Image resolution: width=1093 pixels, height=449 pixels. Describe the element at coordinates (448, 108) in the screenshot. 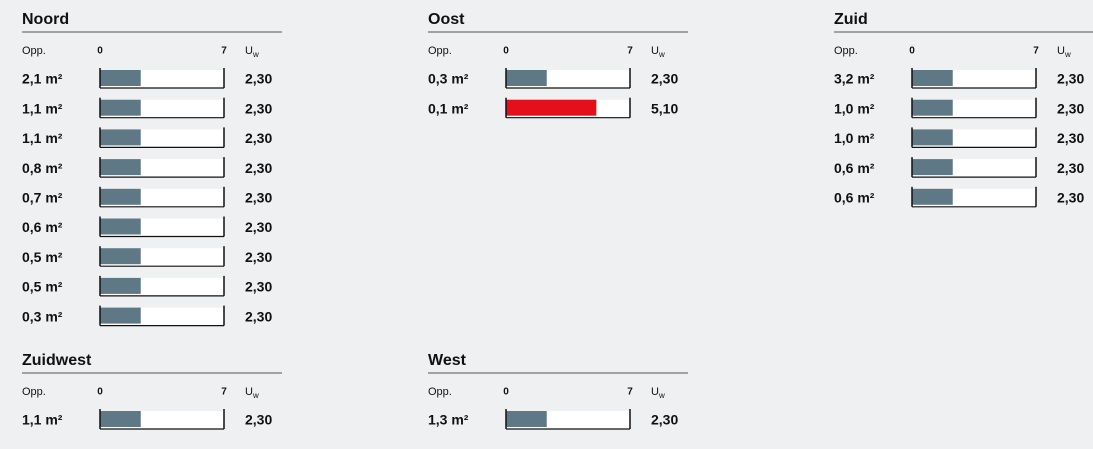

I see `category-label: 0,1 m²` at that location.